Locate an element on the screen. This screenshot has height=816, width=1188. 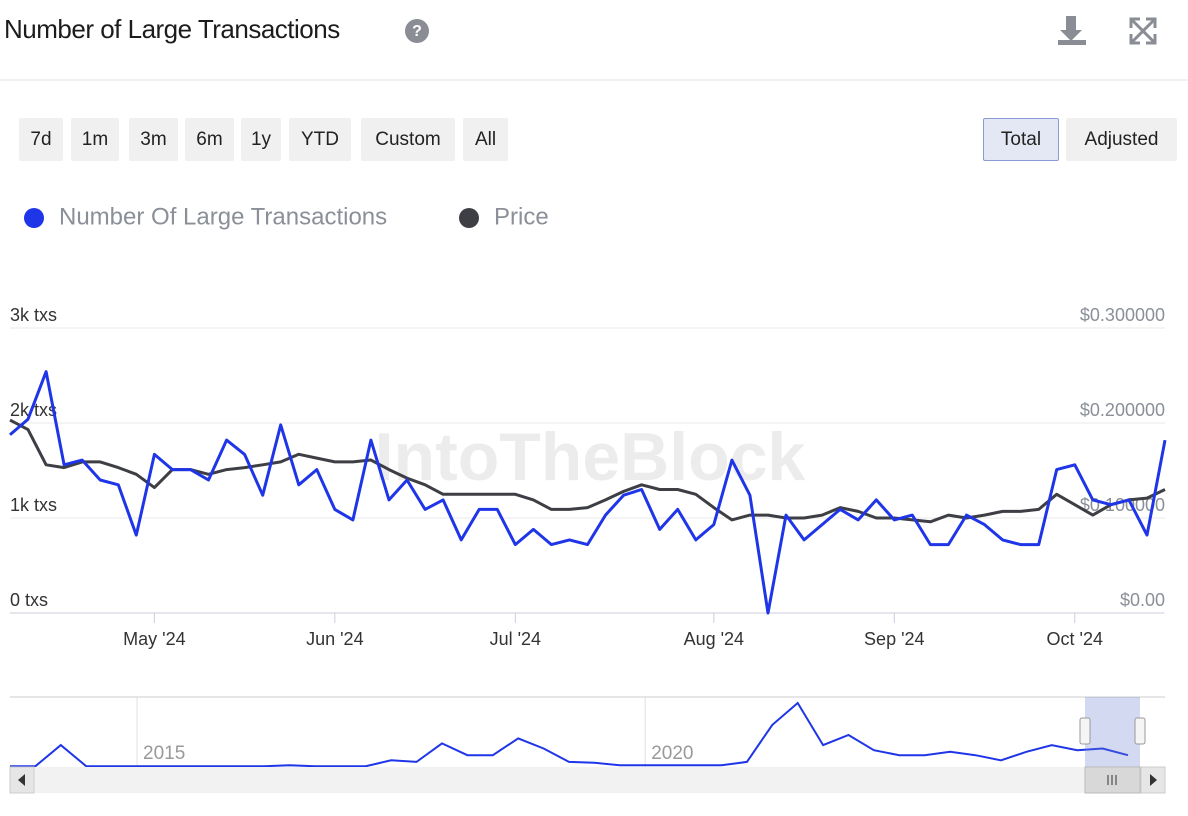
x-tick-label: Jul '24 is located at coordinates (515, 639).